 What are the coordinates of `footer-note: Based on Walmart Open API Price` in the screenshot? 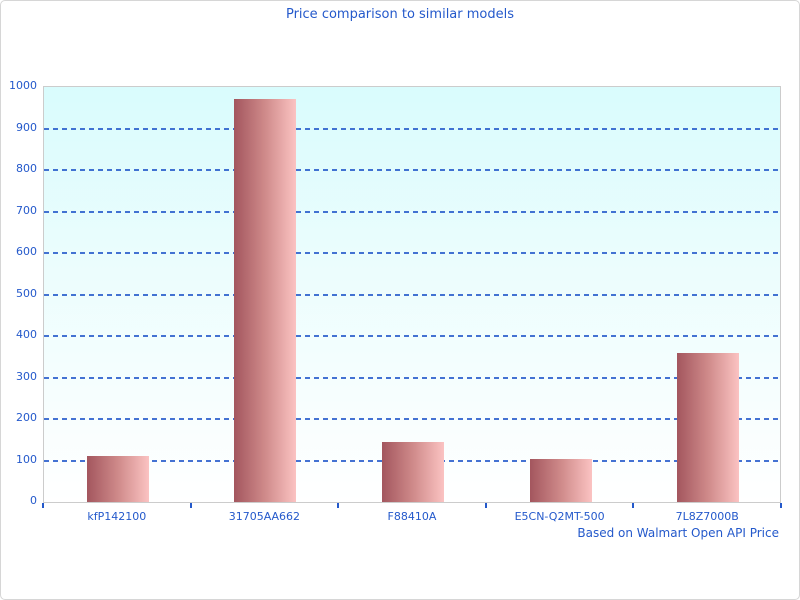 It's located at (678, 533).